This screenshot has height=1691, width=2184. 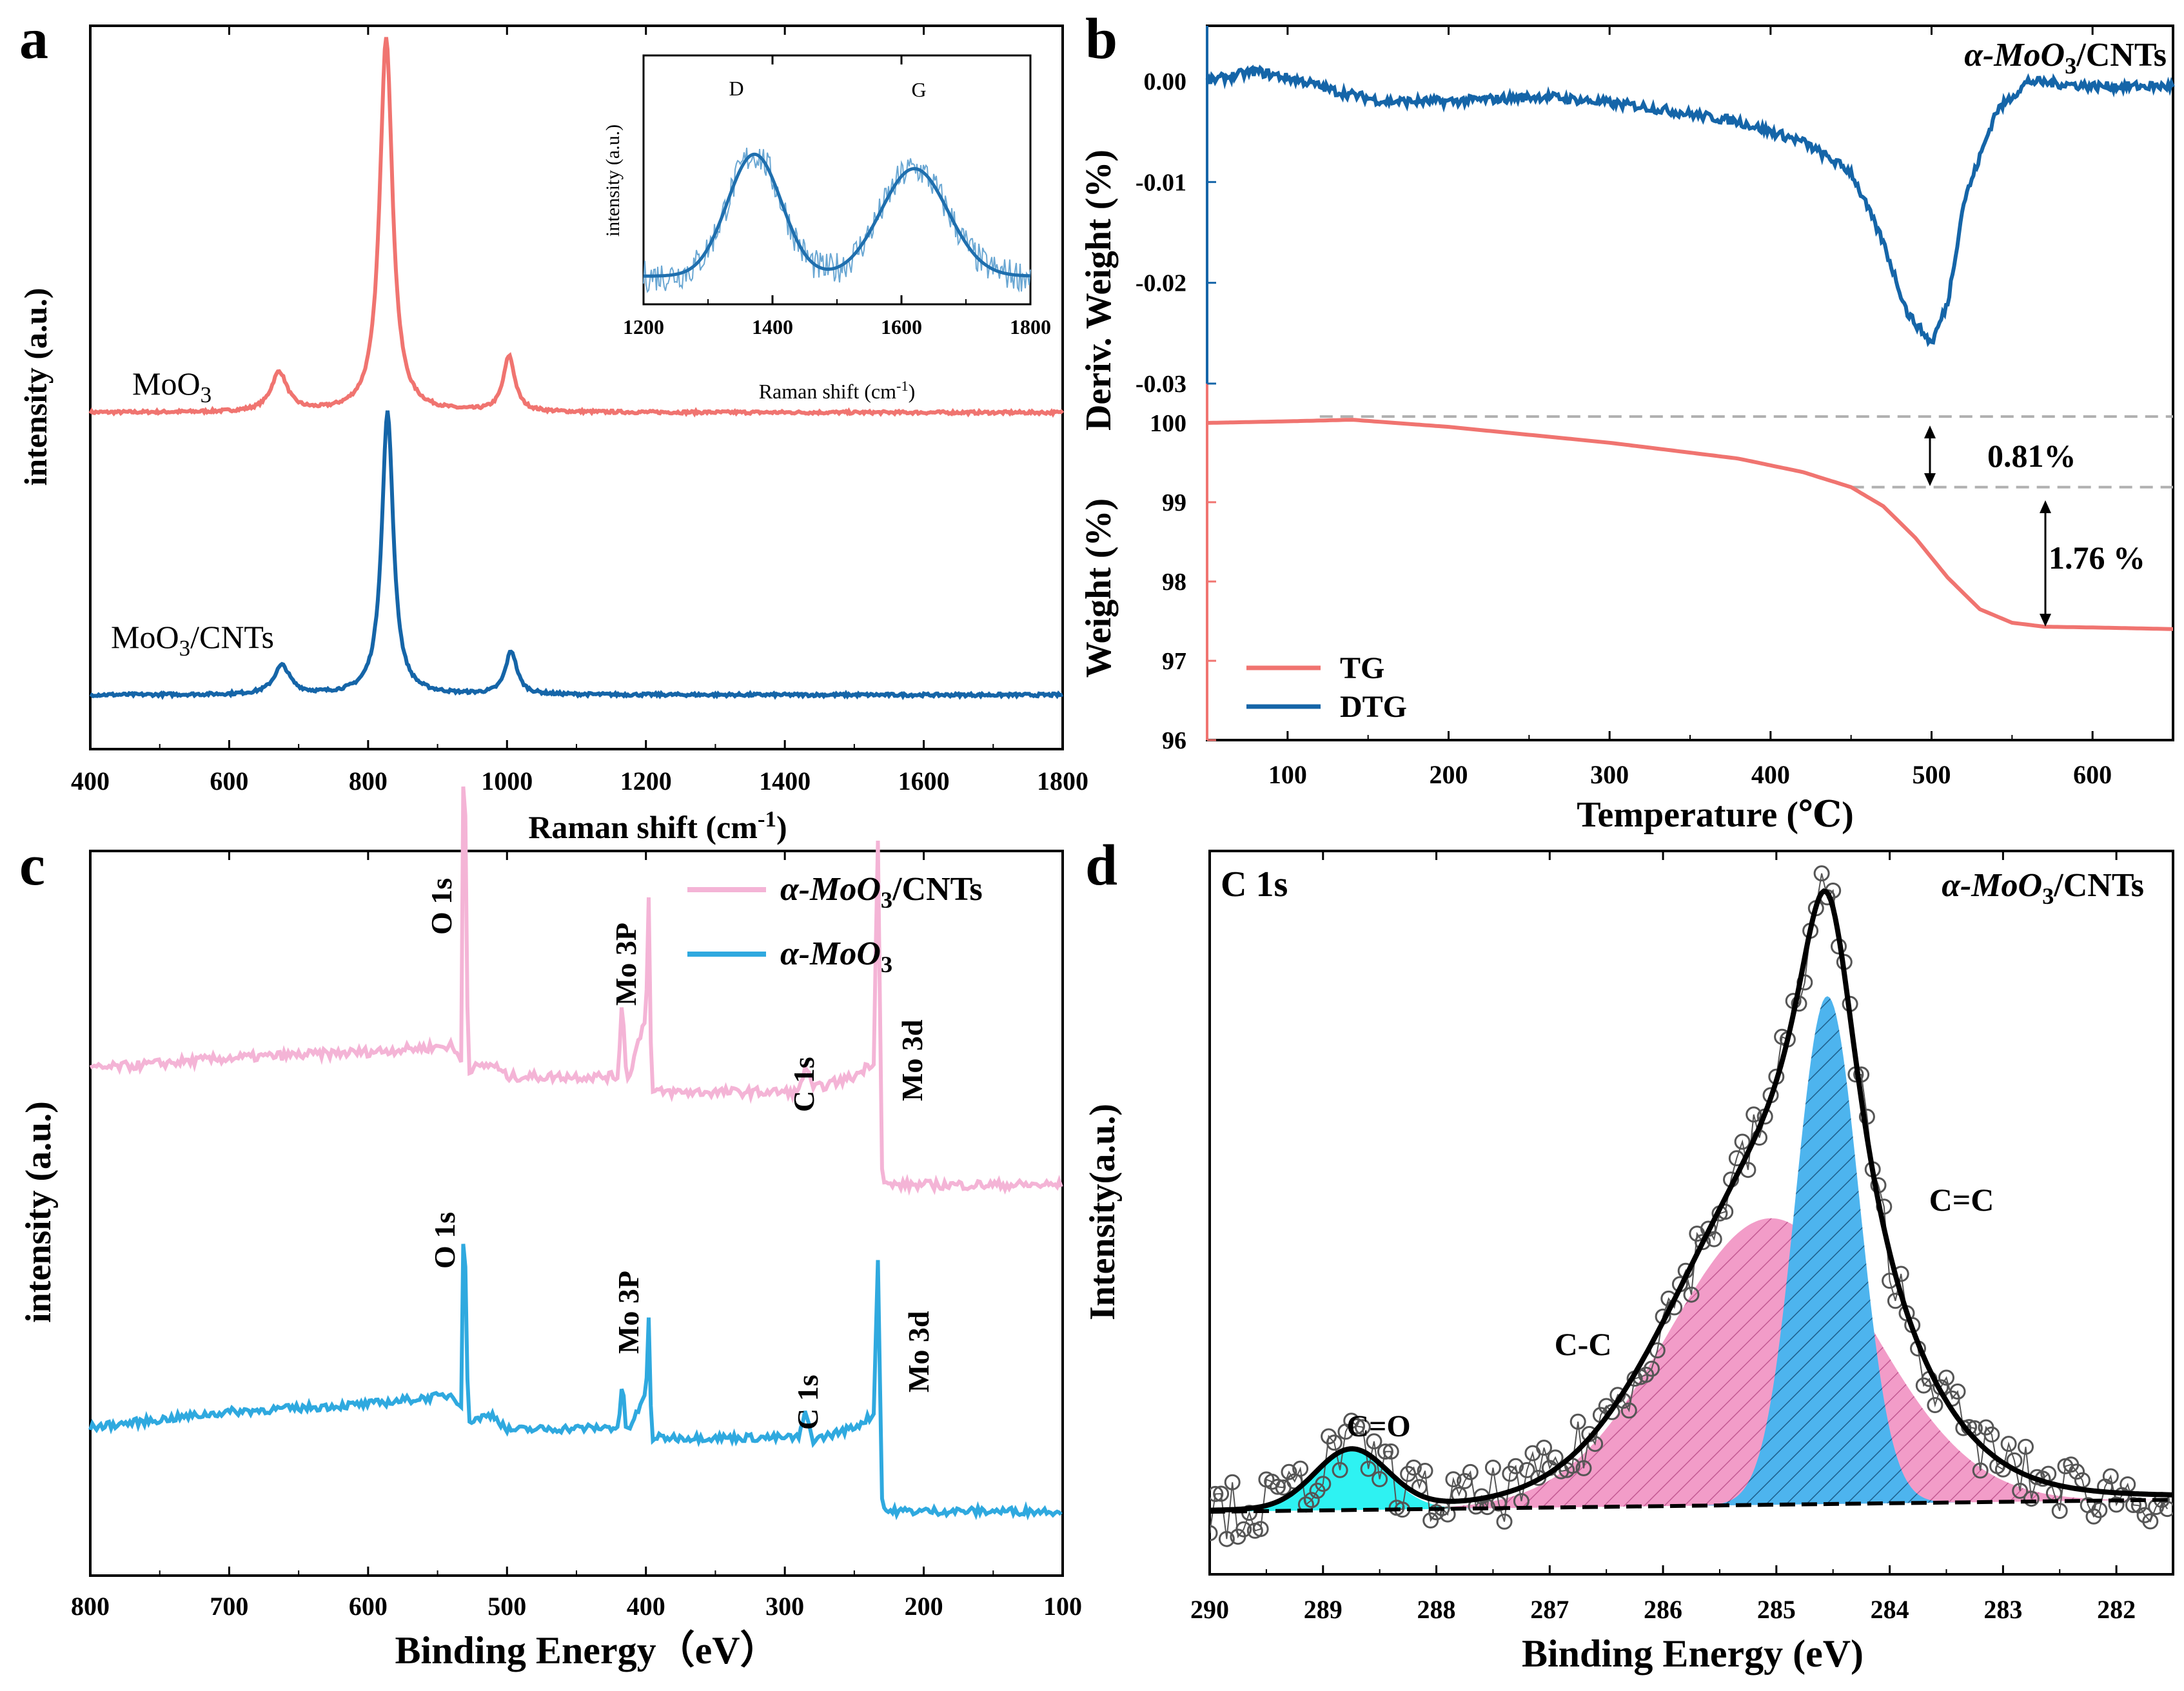 I want to click on panel-d-x-tick-label: 289, so click(x=1324, y=1609).